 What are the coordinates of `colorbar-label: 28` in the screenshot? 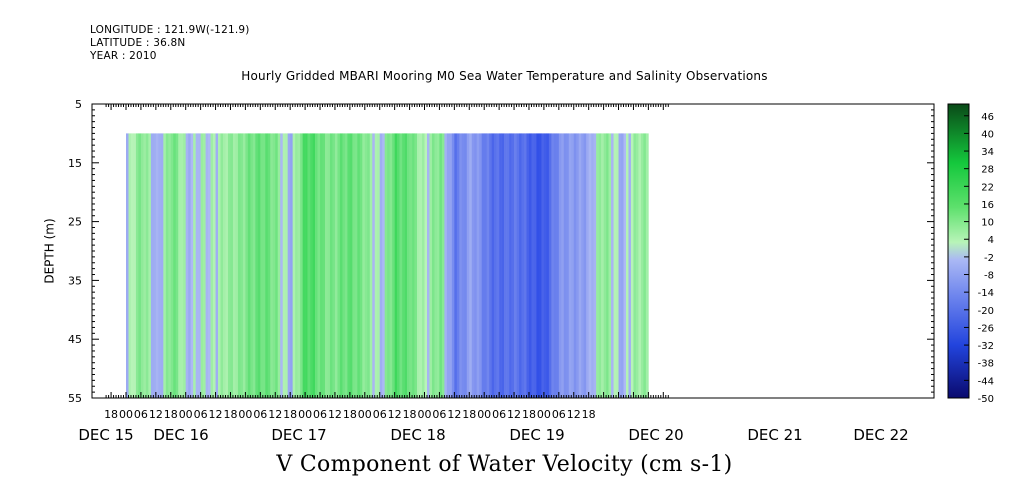 It's located at (987, 170).